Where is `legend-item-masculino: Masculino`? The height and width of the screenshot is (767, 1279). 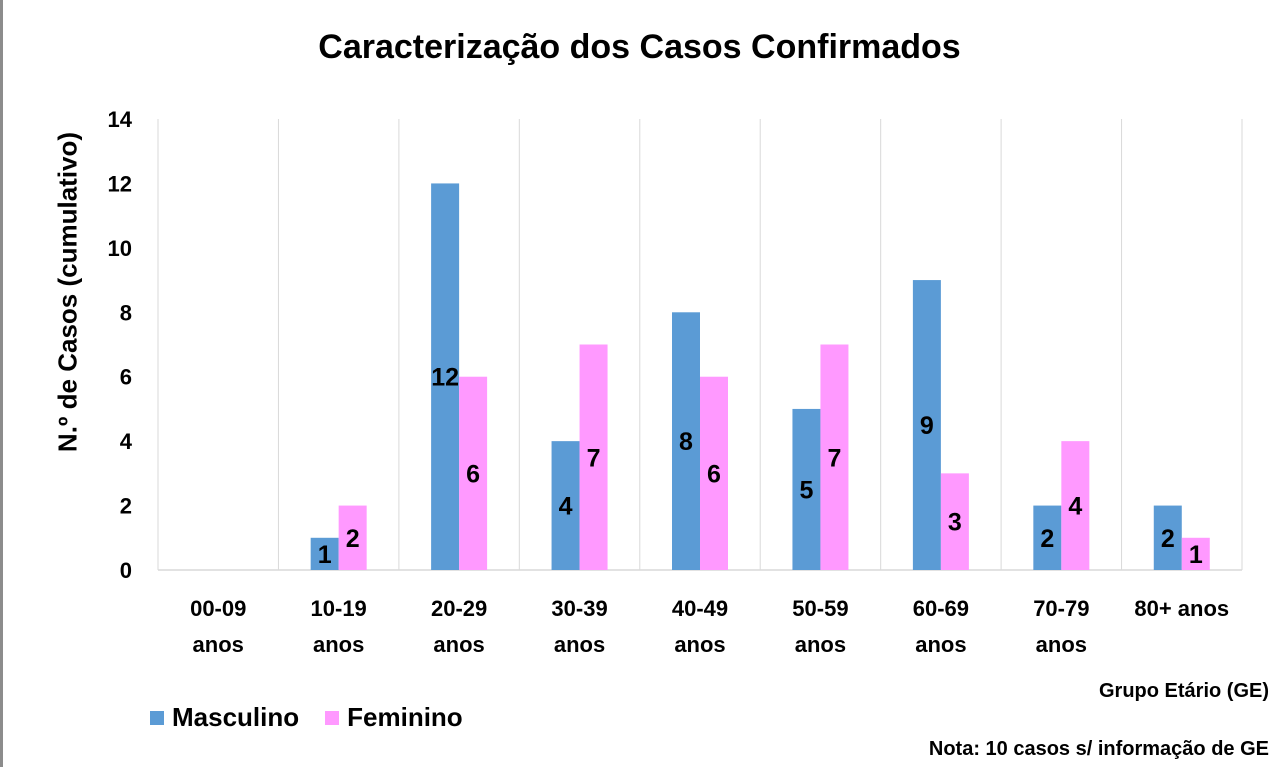
legend-item-masculino: Masculino is located at coordinates (224, 717).